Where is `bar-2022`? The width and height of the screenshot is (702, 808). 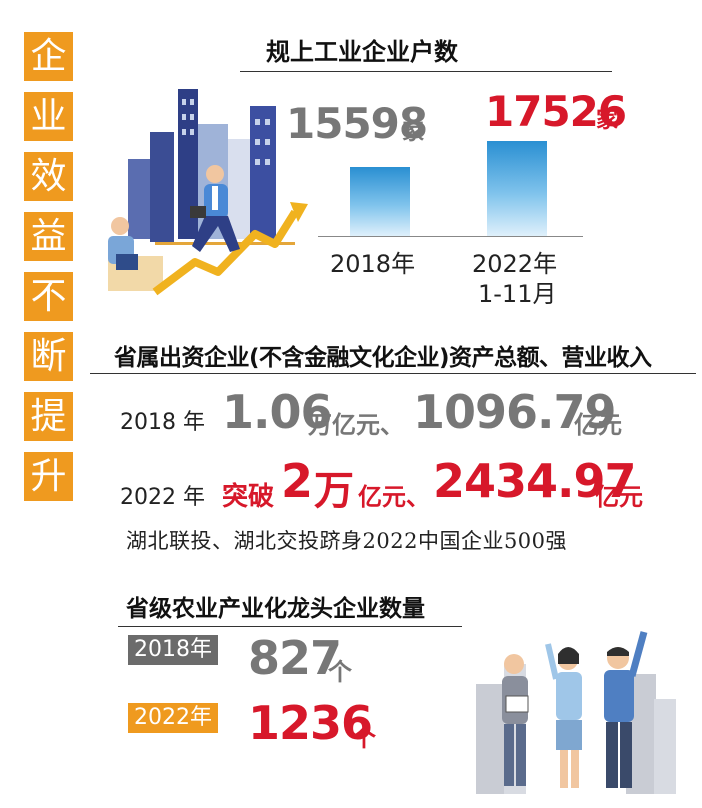
bar-2022 is located at coordinates (517, 188).